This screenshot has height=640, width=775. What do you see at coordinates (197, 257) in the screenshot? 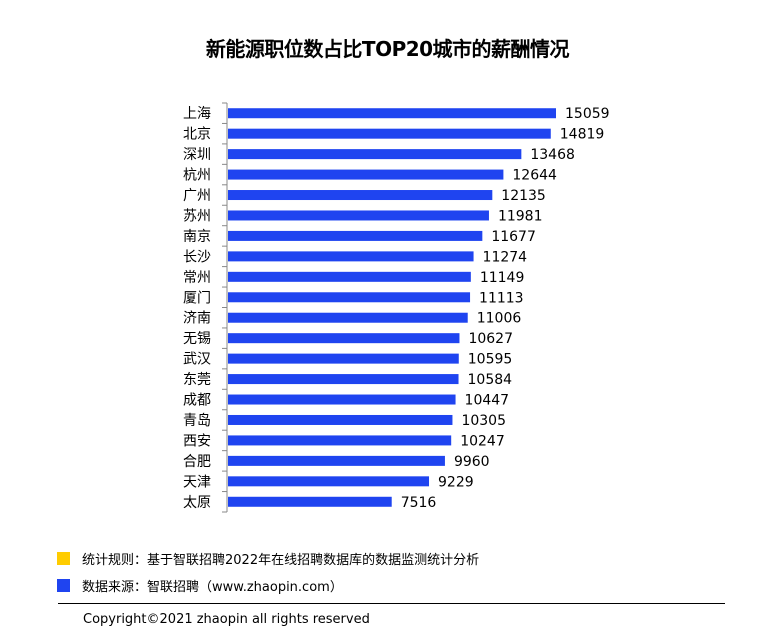
I see `category-label: 长沙` at bounding box center [197, 257].